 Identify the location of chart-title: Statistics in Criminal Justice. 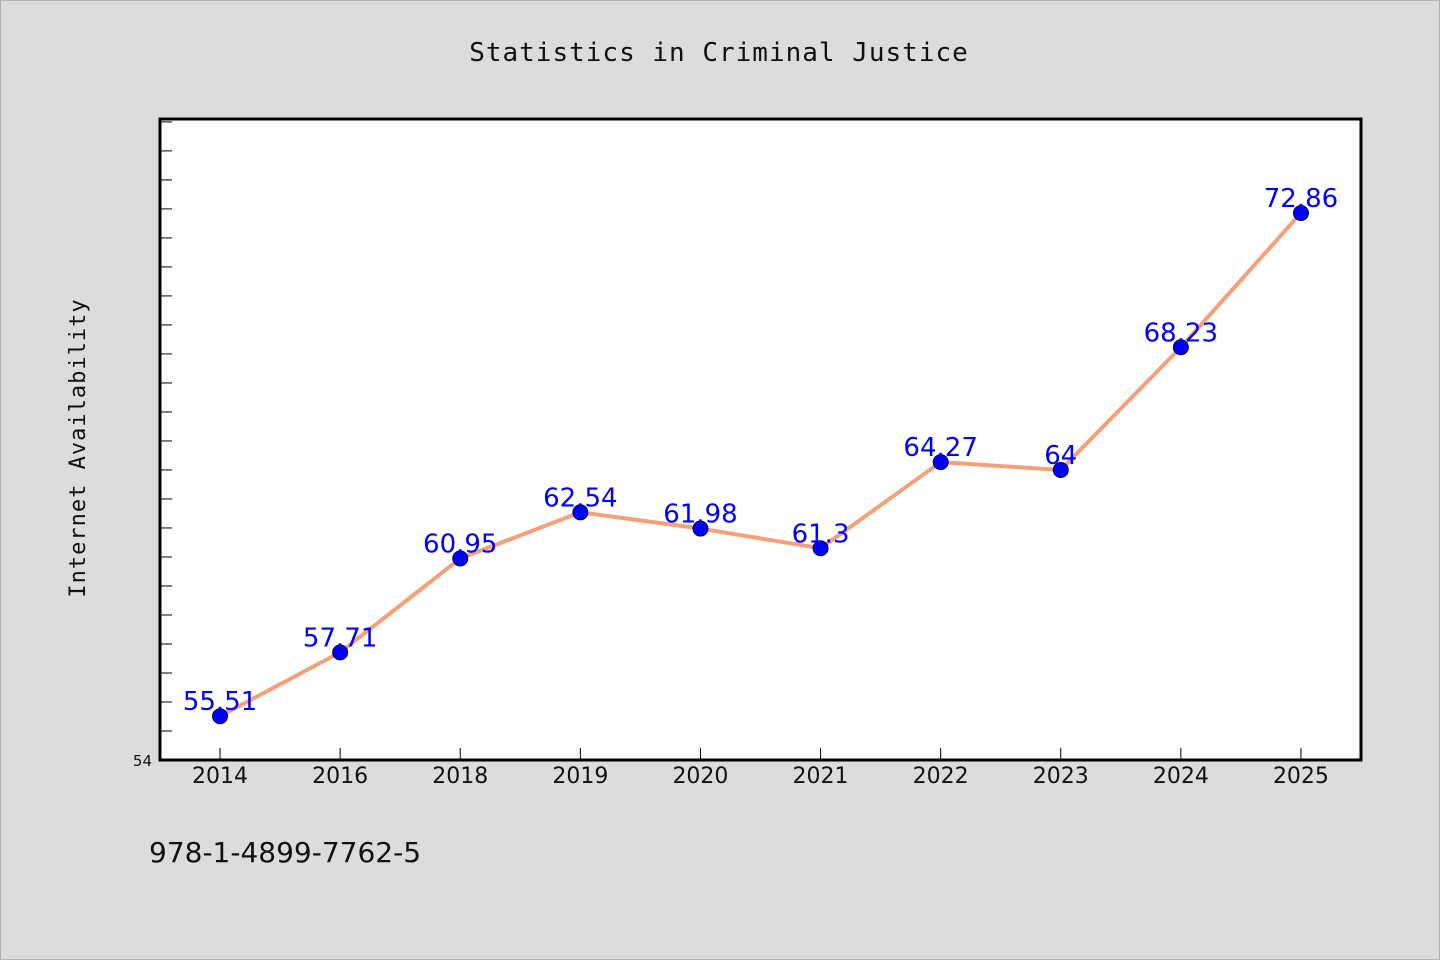
(719, 53).